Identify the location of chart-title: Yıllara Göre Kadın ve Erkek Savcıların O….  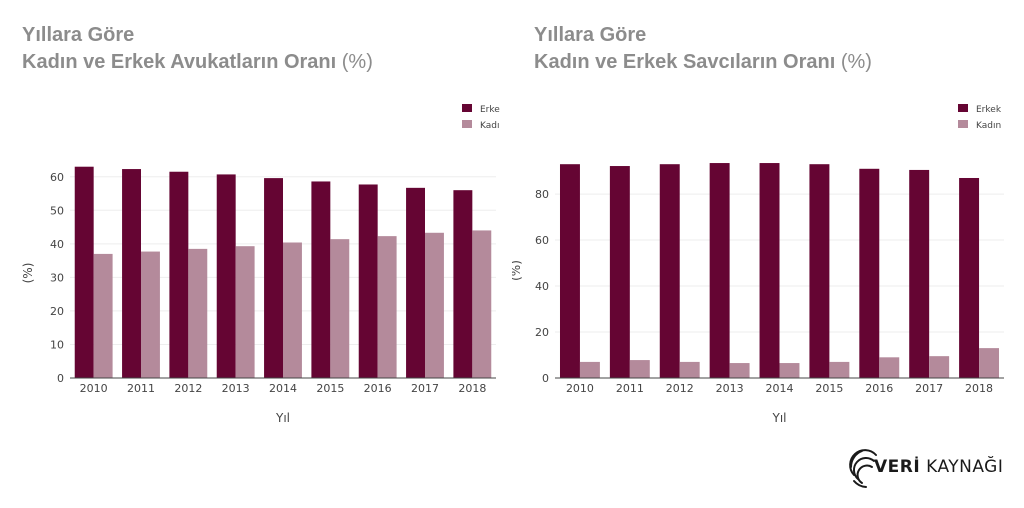
(703, 49).